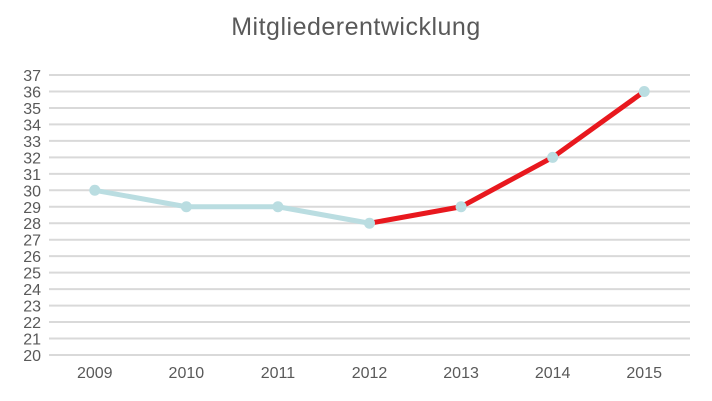 The height and width of the screenshot is (401, 712). What do you see at coordinates (32, 158) in the screenshot?
I see `y-tick-label: 32` at bounding box center [32, 158].